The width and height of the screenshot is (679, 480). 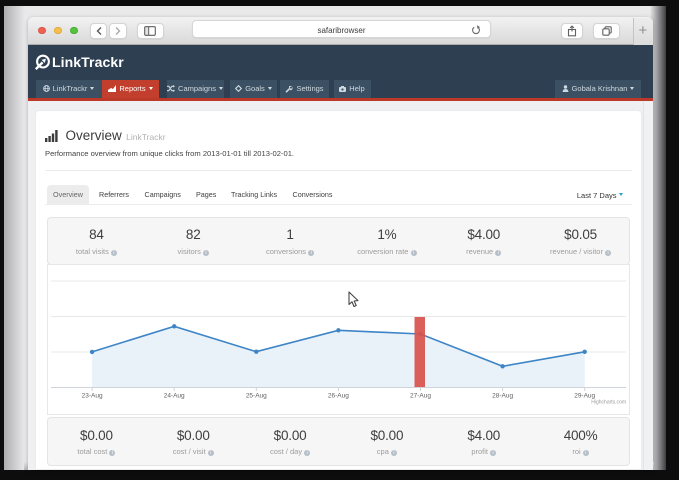 I want to click on svg-text: Highcharts.com, so click(x=608, y=403).